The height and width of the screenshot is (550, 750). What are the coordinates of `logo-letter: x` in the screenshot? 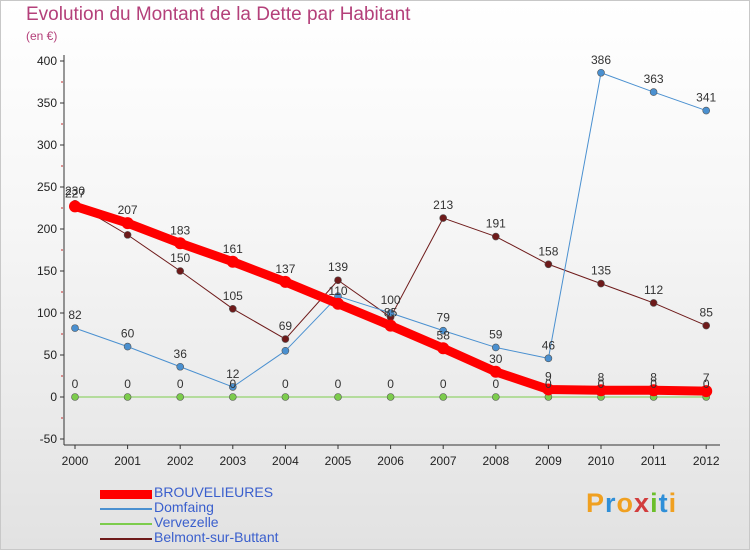 It's located at (642, 503).